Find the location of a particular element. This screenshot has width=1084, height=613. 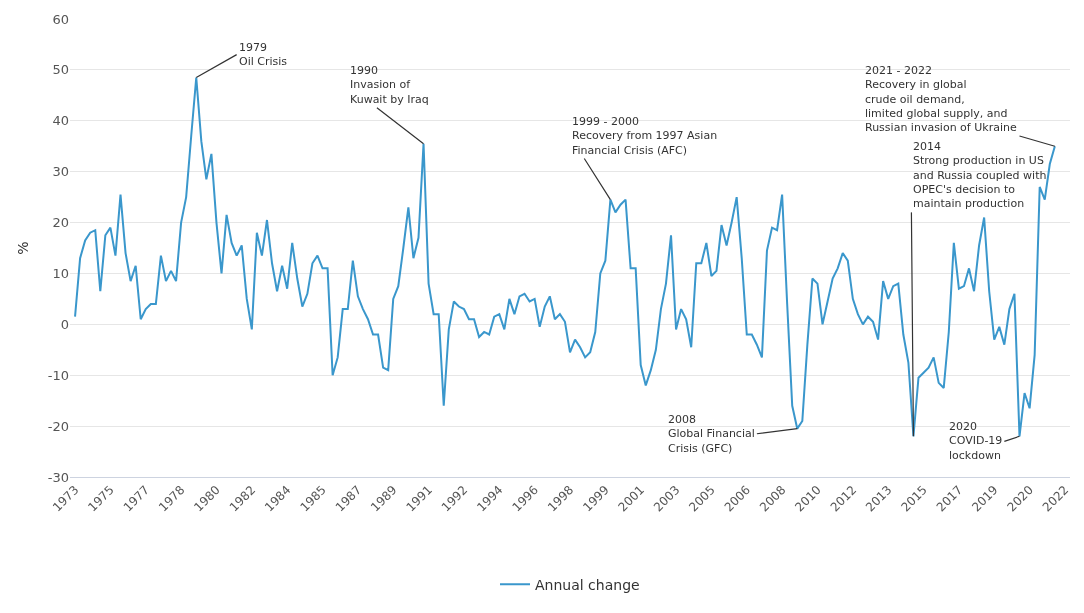

y-tick-label: 0 is located at coordinates (64, 324).